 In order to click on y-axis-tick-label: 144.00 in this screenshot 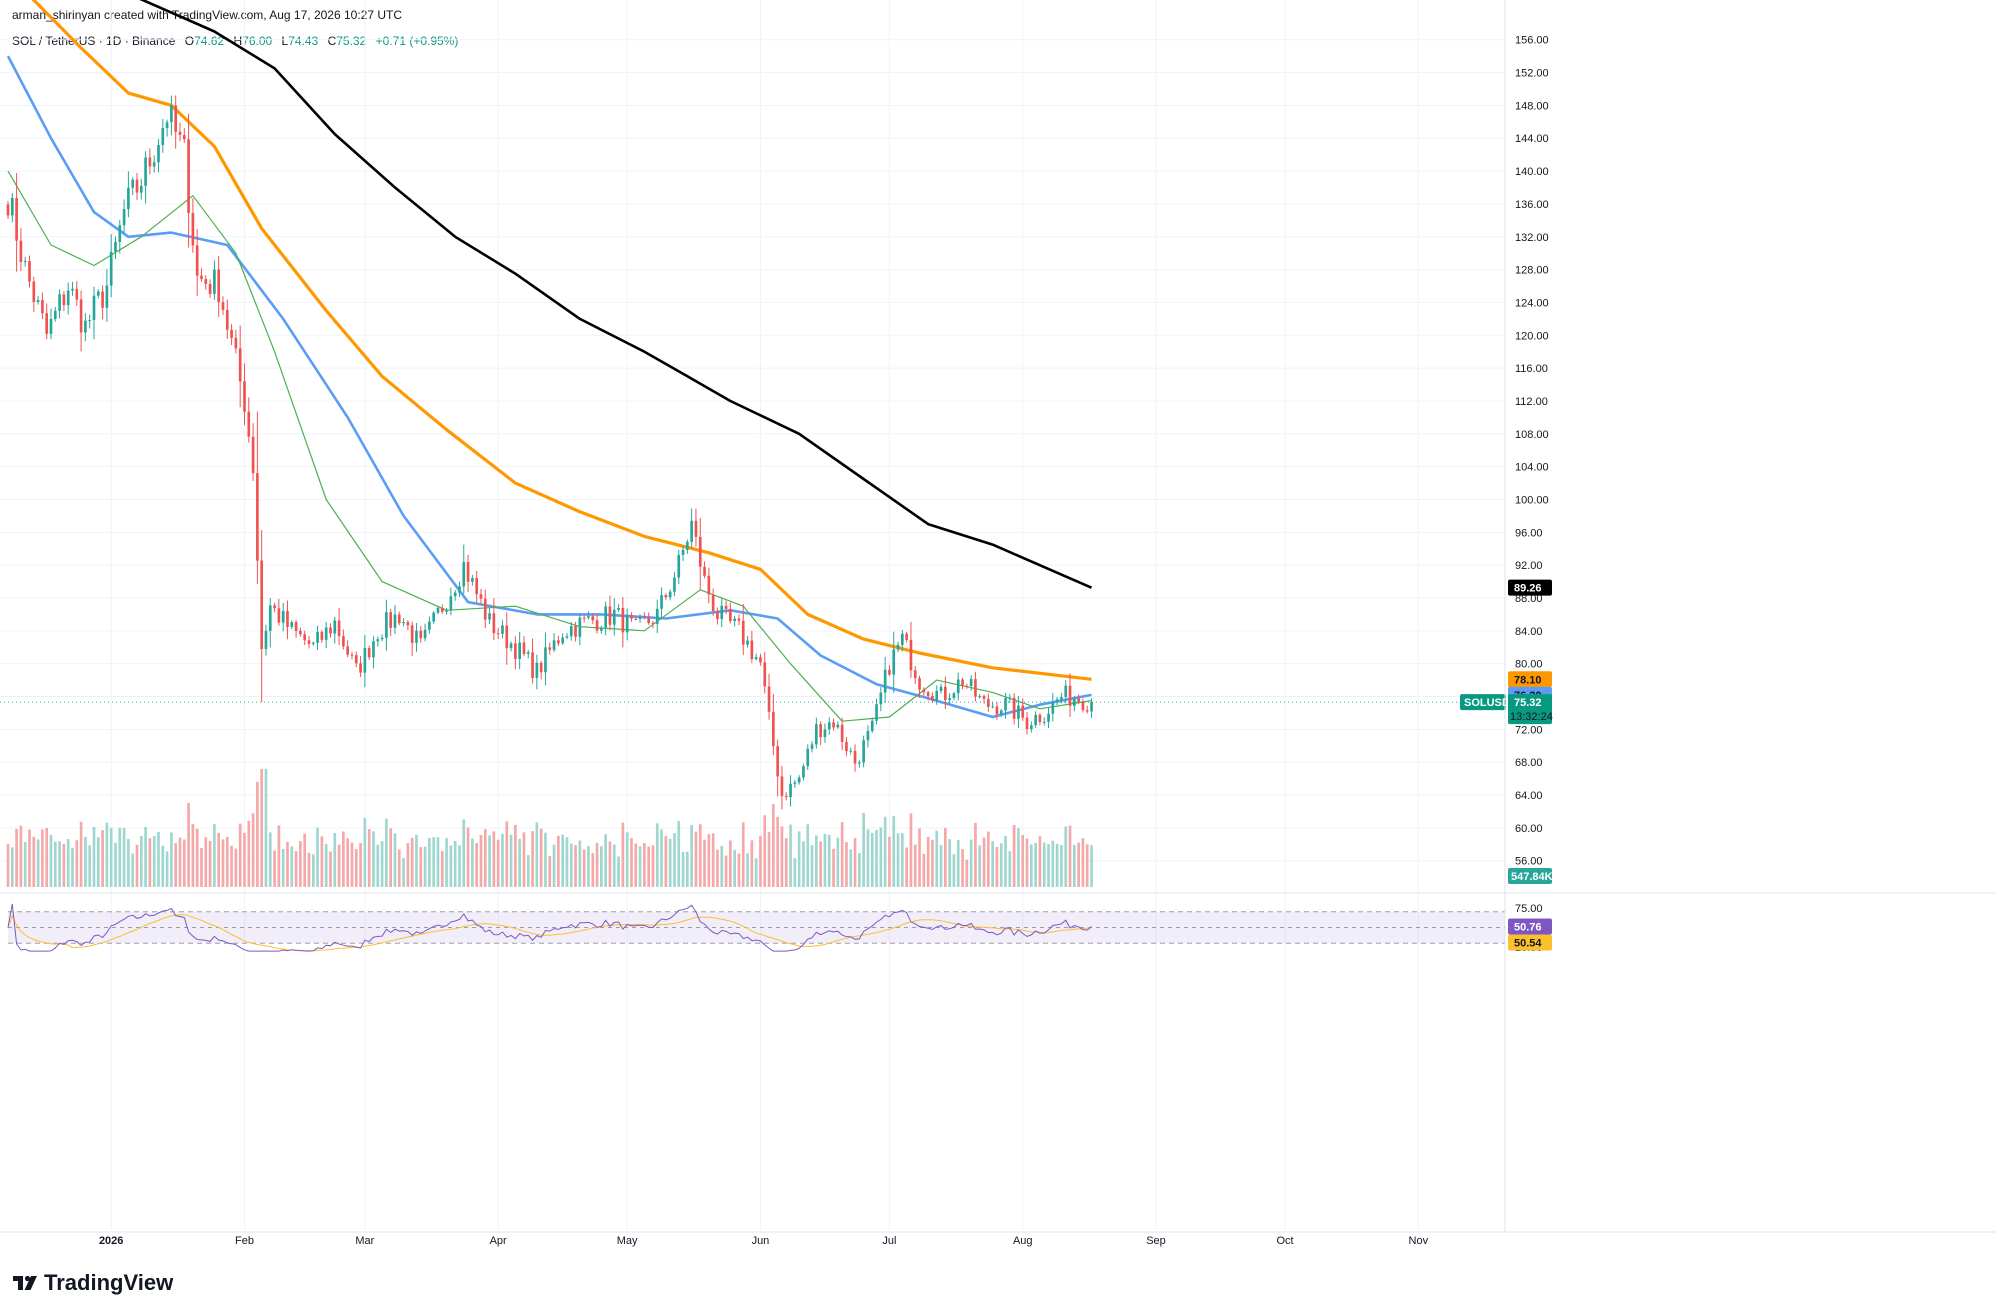, I will do `click(1532, 139)`.